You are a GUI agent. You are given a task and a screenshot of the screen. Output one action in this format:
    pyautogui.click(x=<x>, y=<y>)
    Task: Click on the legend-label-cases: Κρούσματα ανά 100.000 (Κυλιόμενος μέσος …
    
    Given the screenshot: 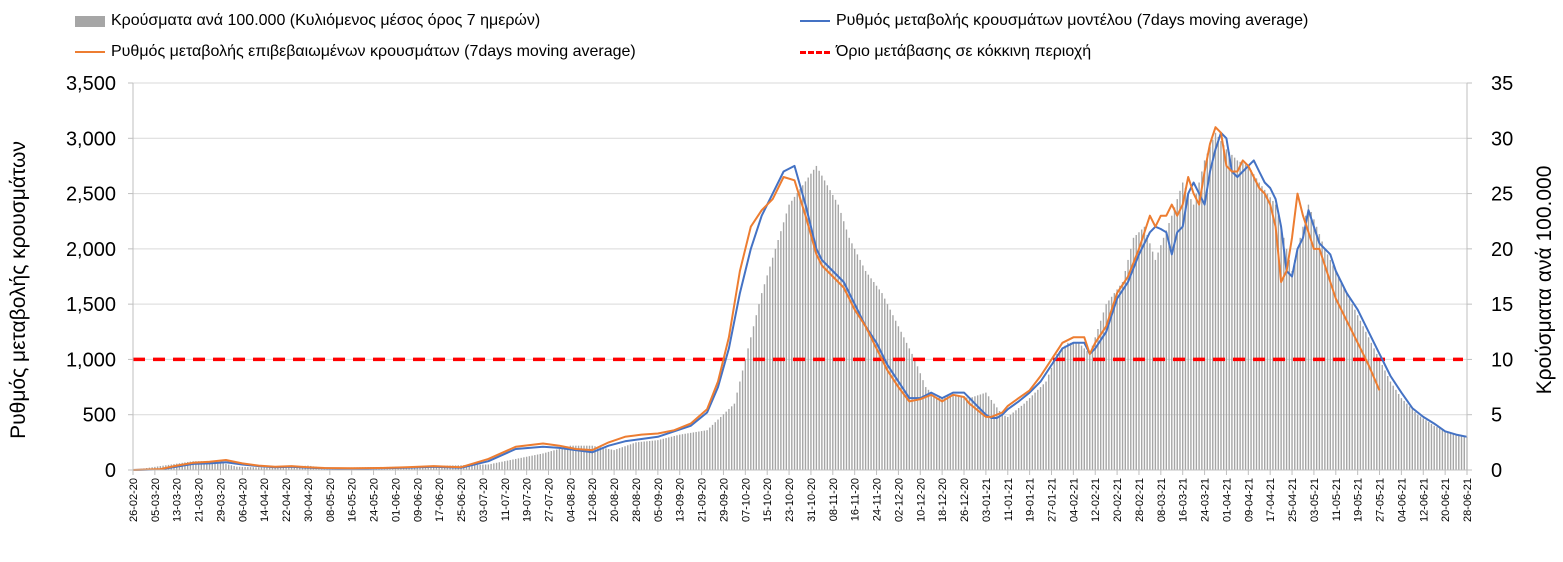 What is the action you would take?
    pyautogui.click(x=326, y=20)
    